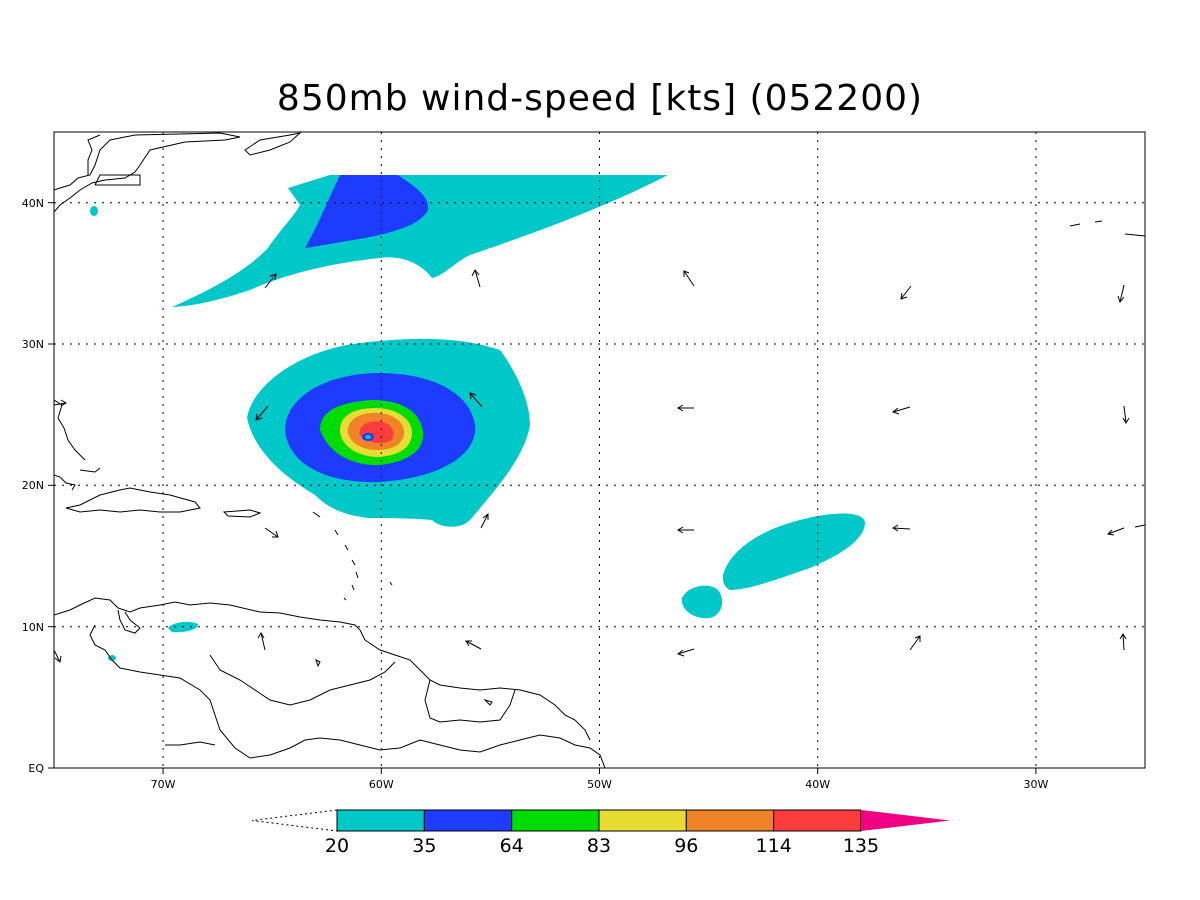 This screenshot has width=1200, height=900. Describe the element at coordinates (33, 627) in the screenshot. I see `y-tick-label: 10N` at that location.